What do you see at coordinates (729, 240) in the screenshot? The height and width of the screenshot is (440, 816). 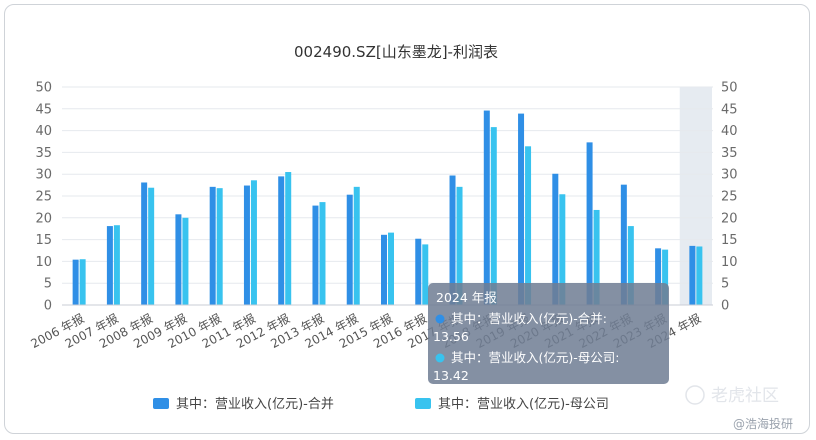 I see `y-right-tick-label: 15` at bounding box center [729, 240].